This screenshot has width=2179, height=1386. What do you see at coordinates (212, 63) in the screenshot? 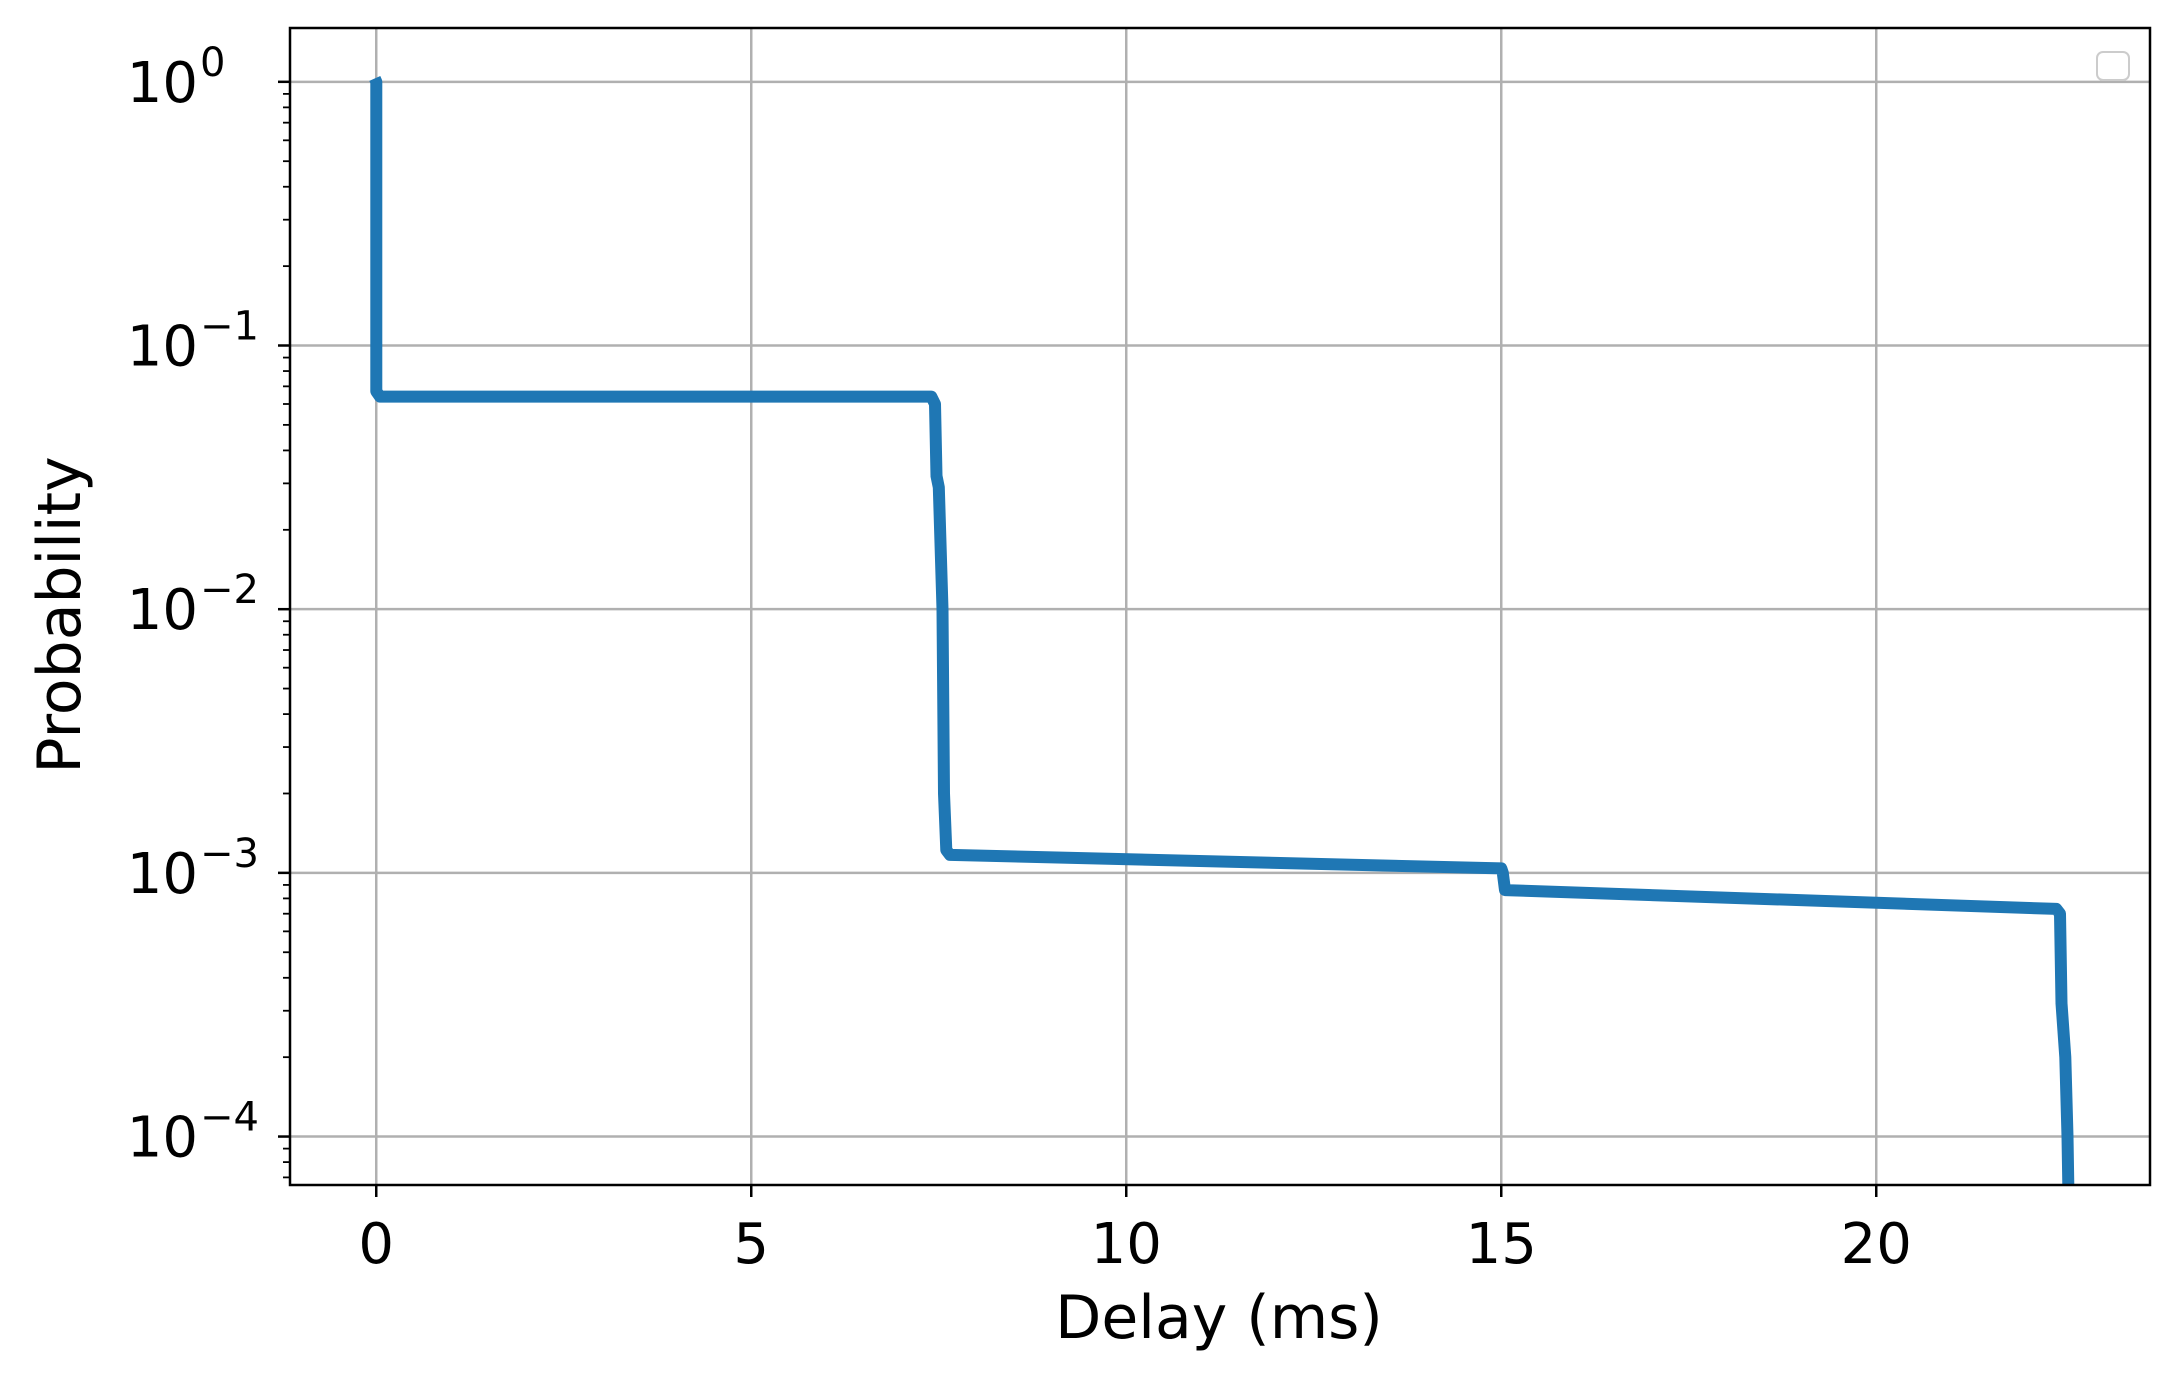
I see `y-tick-exponent: 0` at bounding box center [212, 63].